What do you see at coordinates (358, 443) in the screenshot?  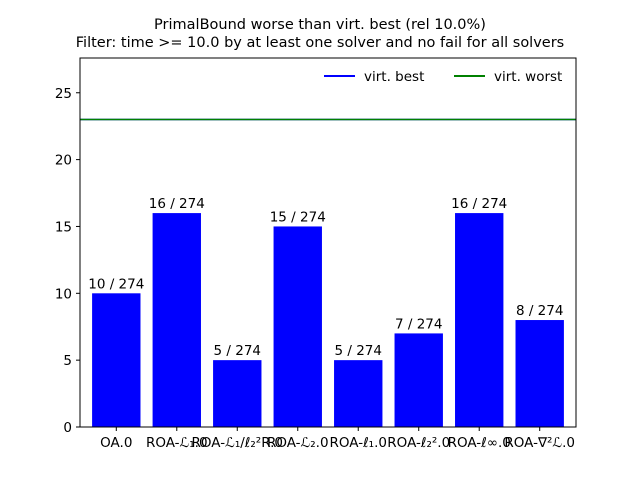 I see `x-tick-label: ROA-ℓ₁.0` at bounding box center [358, 443].